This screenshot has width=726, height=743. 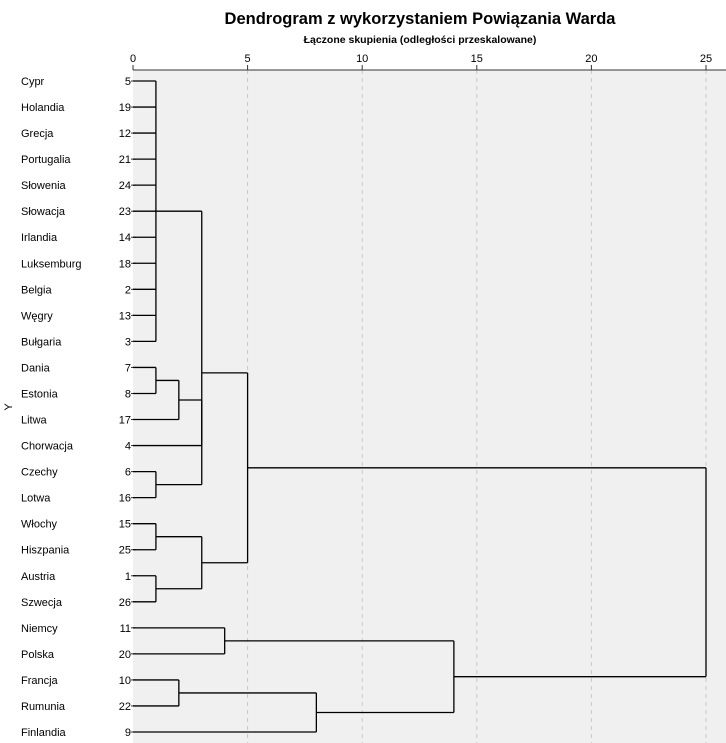 What do you see at coordinates (125, 681) in the screenshot?
I see `leaf-id: 10` at bounding box center [125, 681].